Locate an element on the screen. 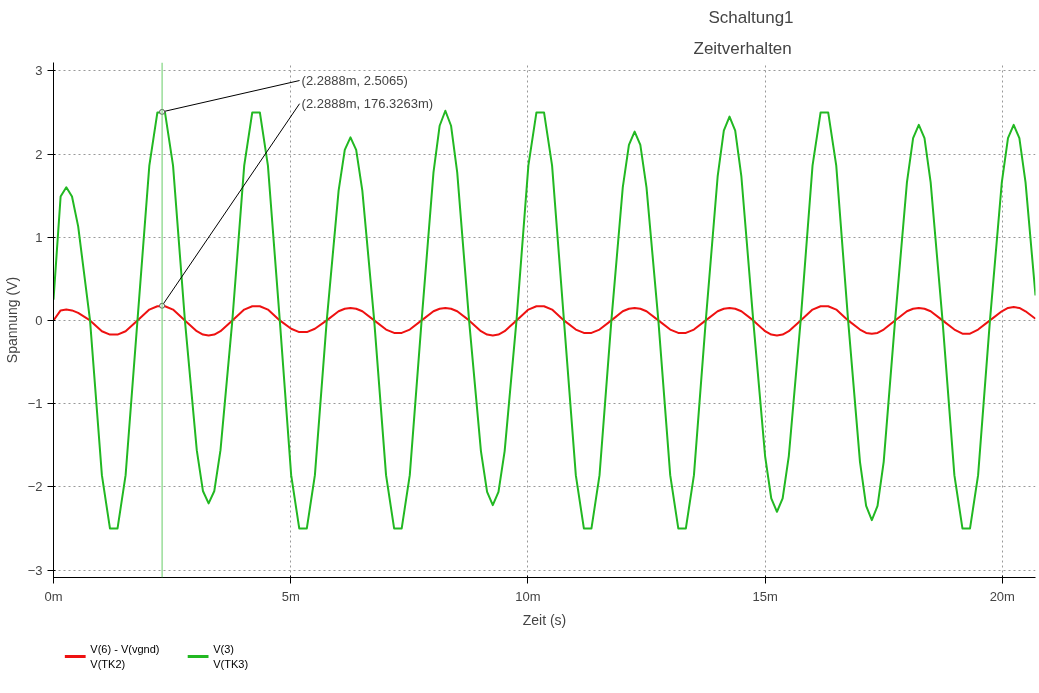 The height and width of the screenshot is (693, 1039). x-tick-label: 20m is located at coordinates (1002, 596).